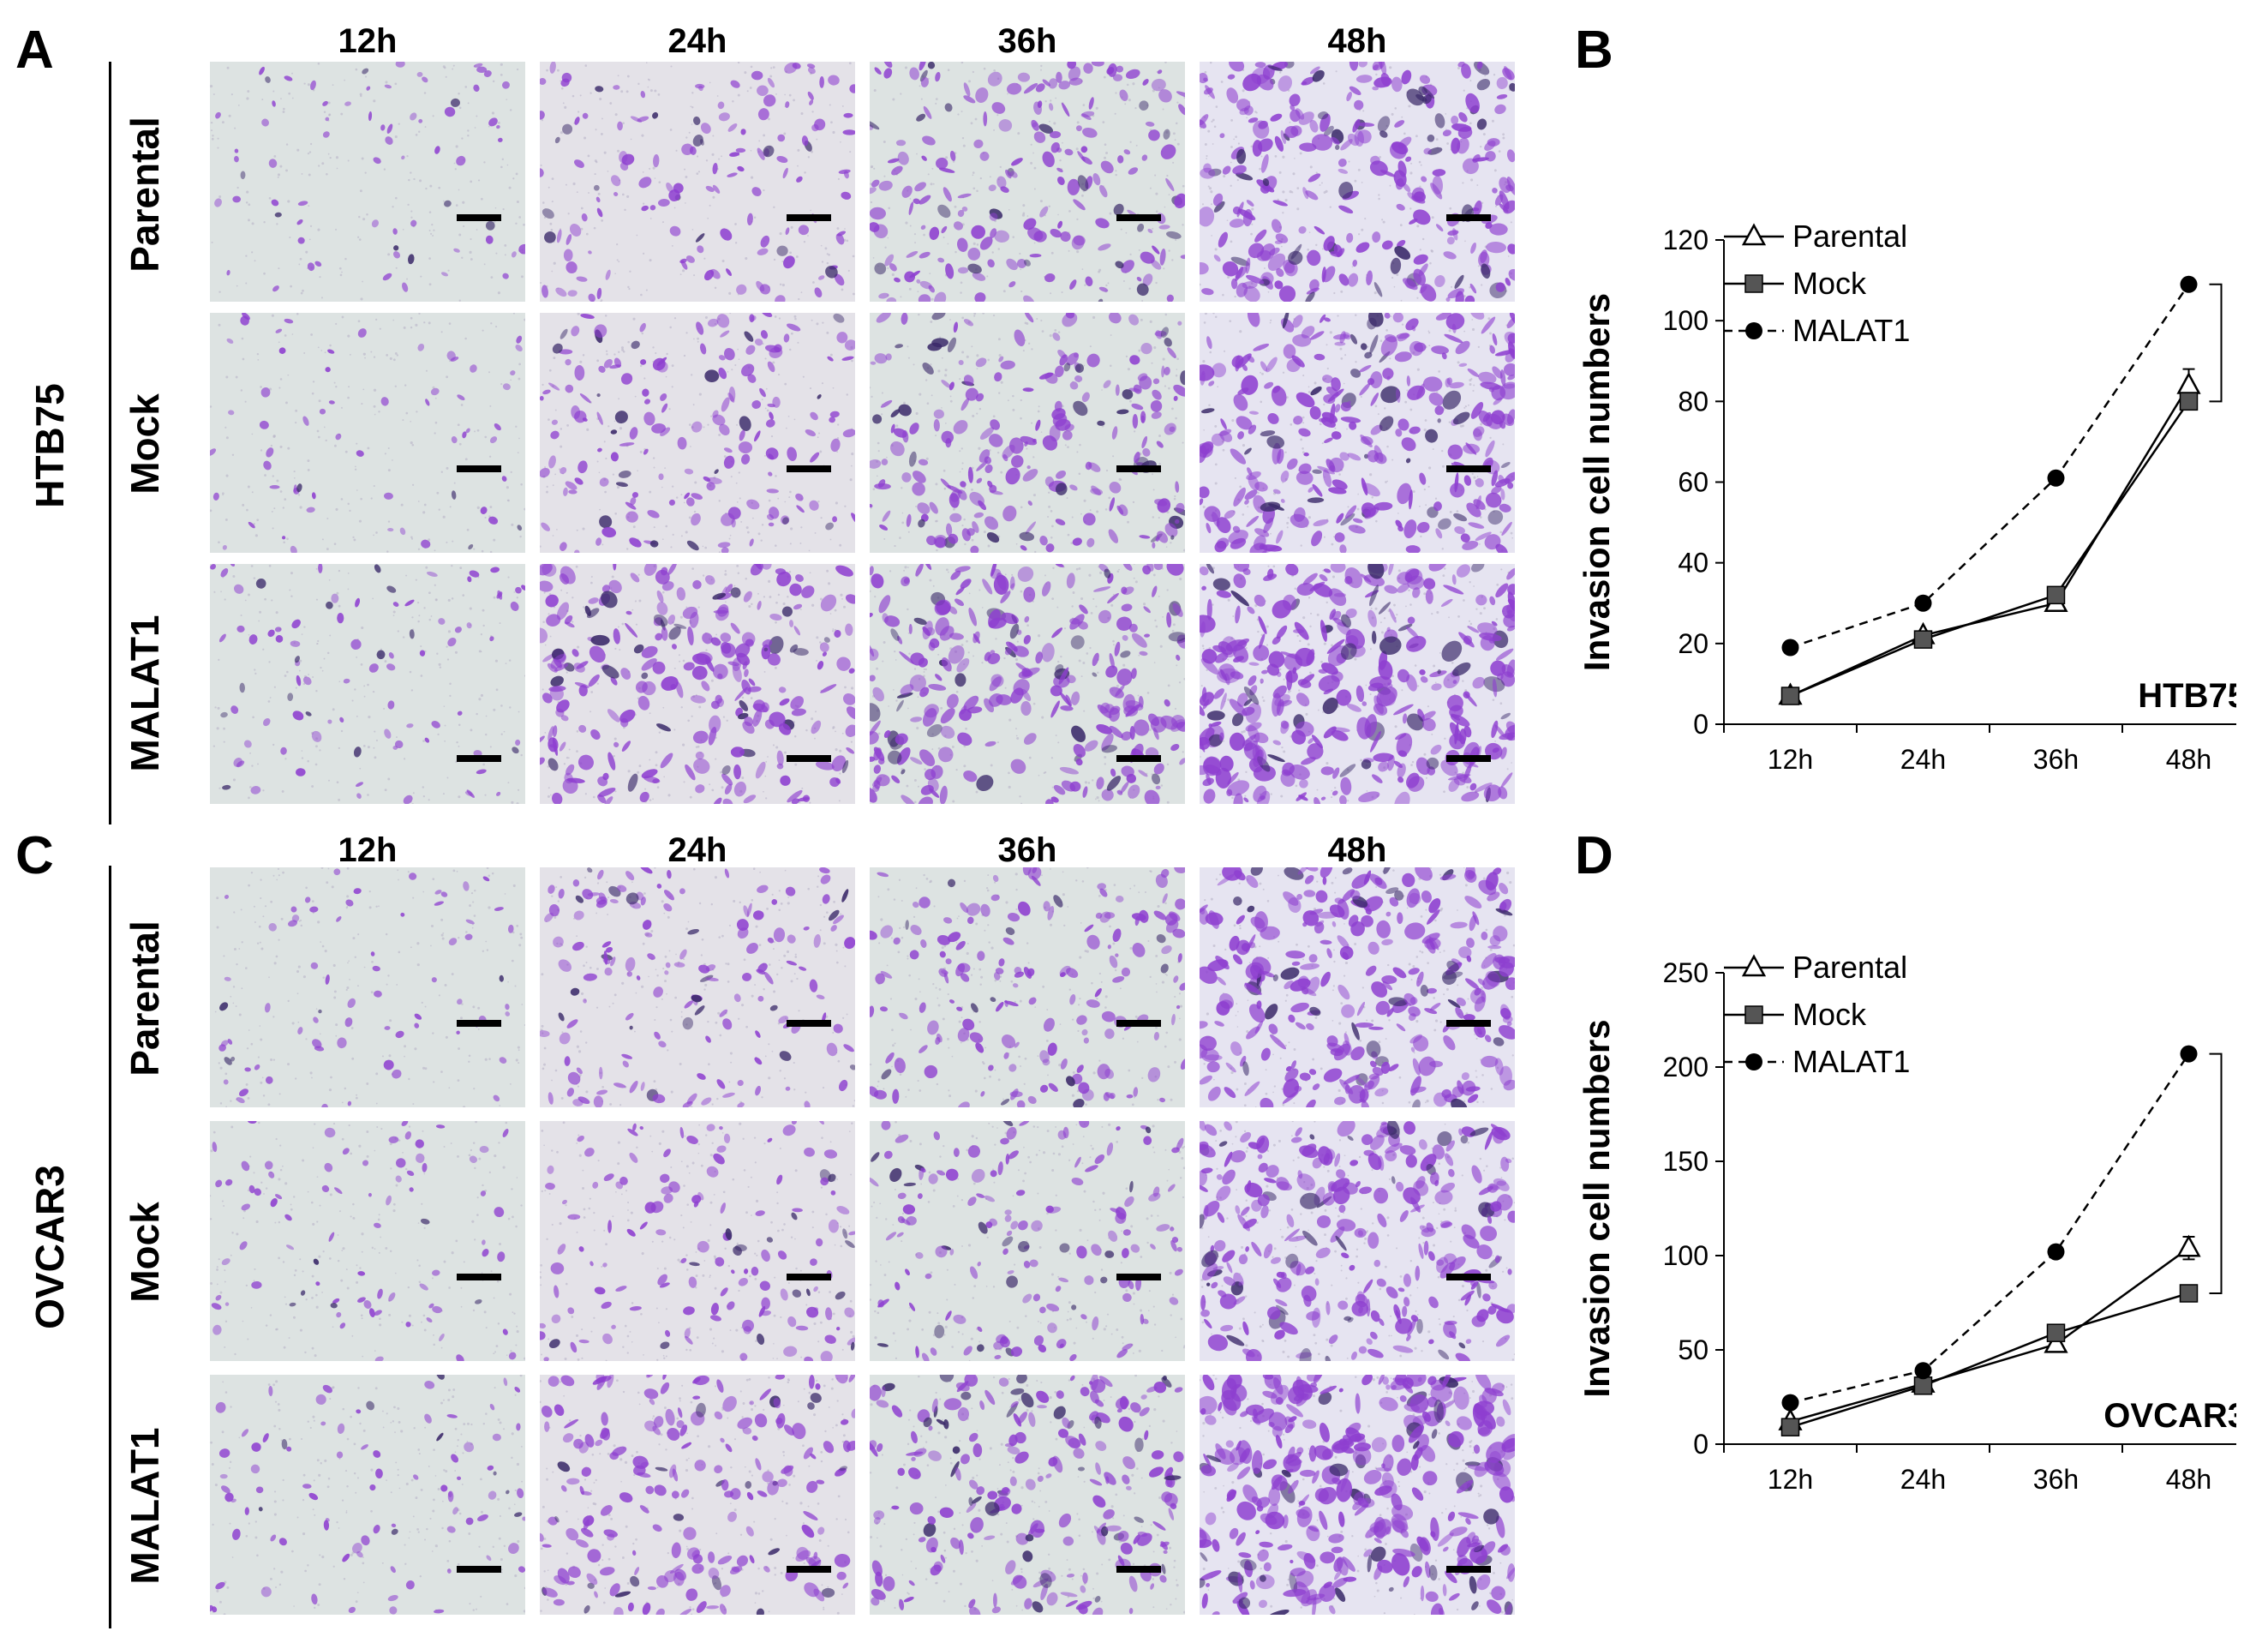 This screenshot has width=2268, height=1643. I want to click on micrograph-ovcar3-mock-12h, so click(367, 1241).